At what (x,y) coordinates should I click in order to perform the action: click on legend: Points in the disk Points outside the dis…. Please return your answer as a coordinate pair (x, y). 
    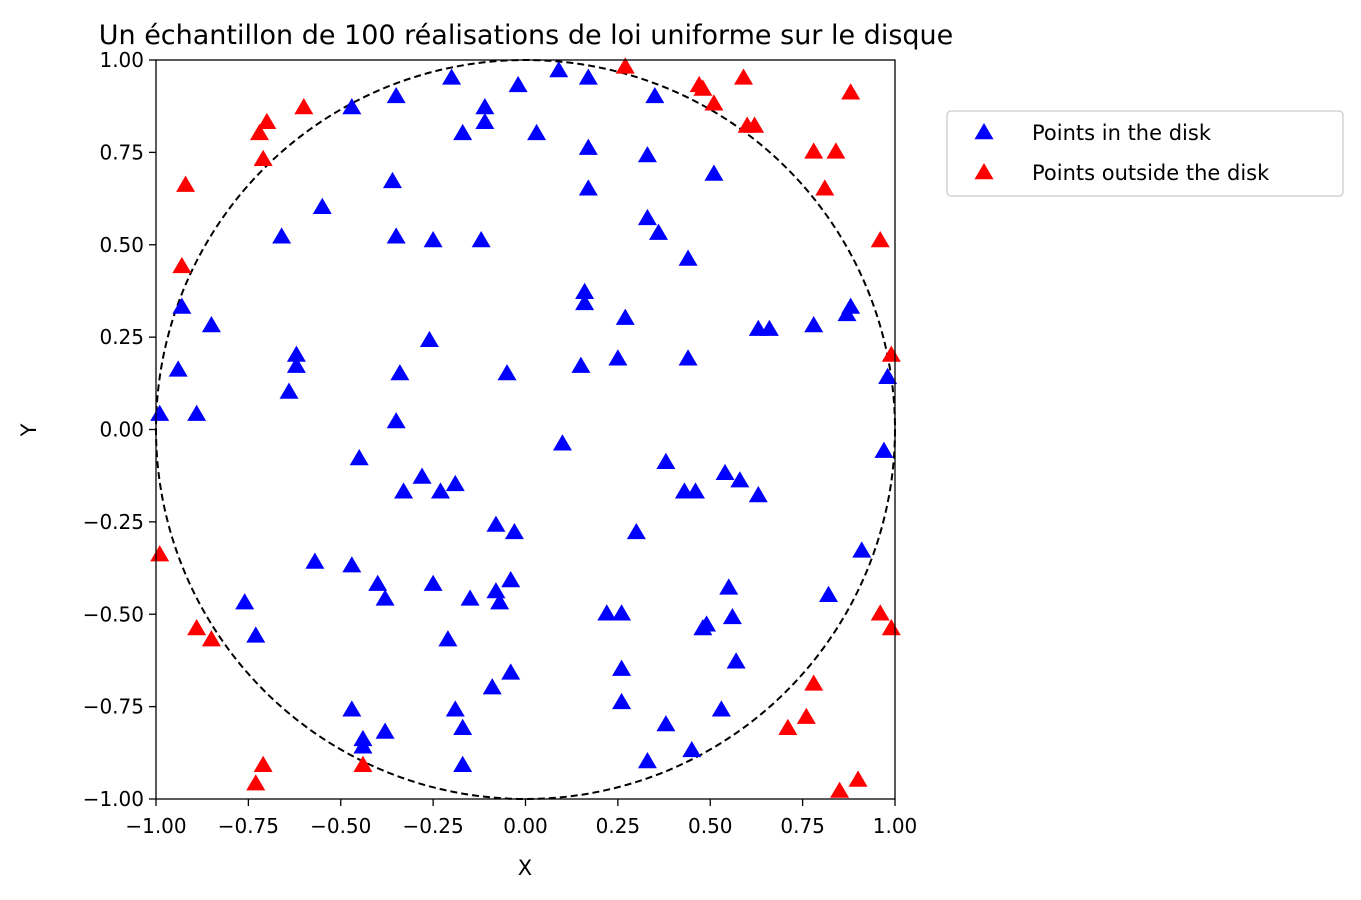
    Looking at the image, I should click on (1145, 153).